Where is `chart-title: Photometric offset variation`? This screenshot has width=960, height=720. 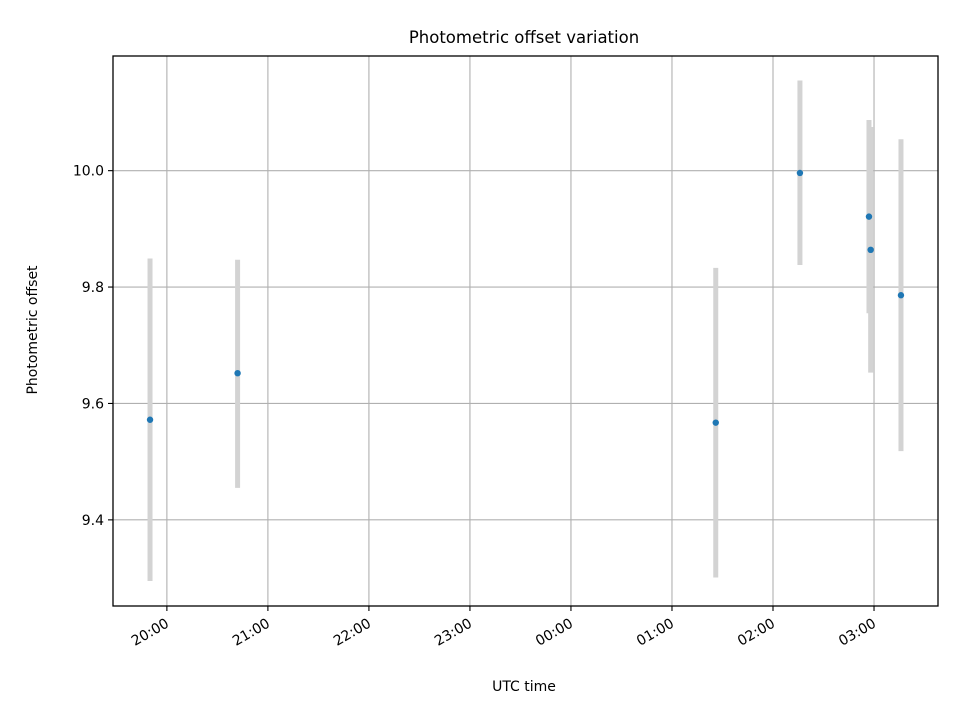 chart-title: Photometric offset variation is located at coordinates (524, 37).